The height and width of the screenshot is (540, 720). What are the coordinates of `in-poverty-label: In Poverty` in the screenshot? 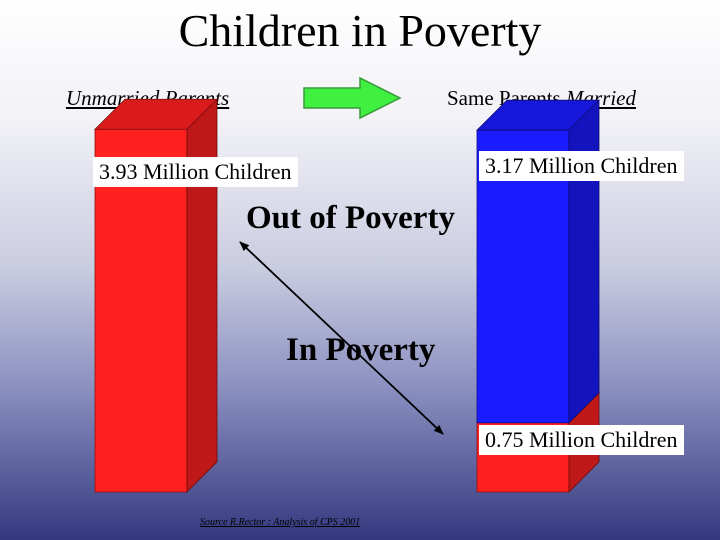 It's located at (361, 350).